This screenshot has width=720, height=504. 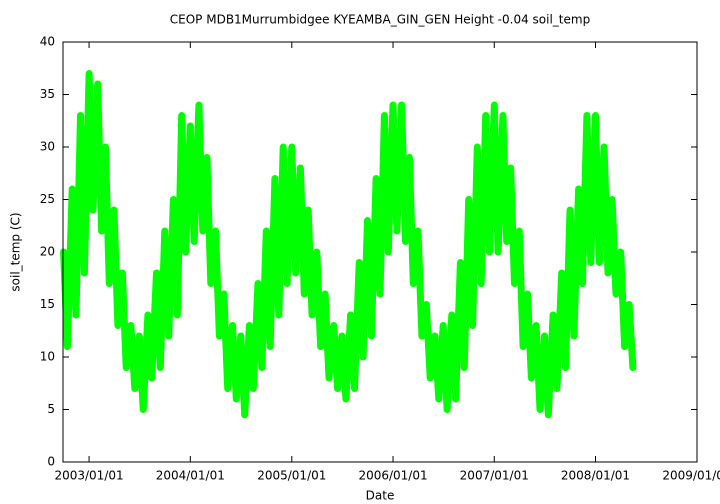 What do you see at coordinates (595, 476) in the screenshot?
I see `x-tick-label: 2008/01/01` at bounding box center [595, 476].